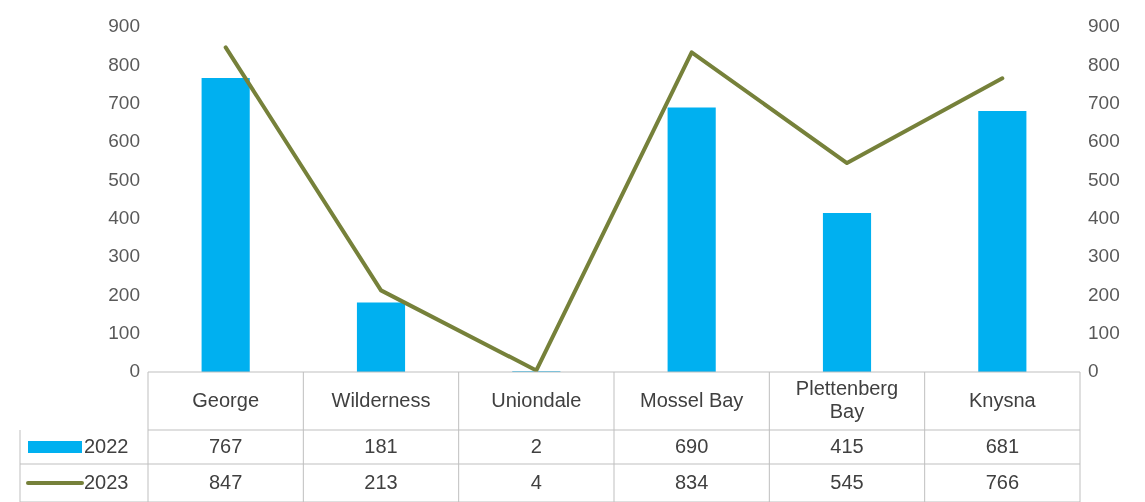 Image resolution: width=1145 pixels, height=502 pixels. I want to click on y-tick-label: 700, so click(124, 102).